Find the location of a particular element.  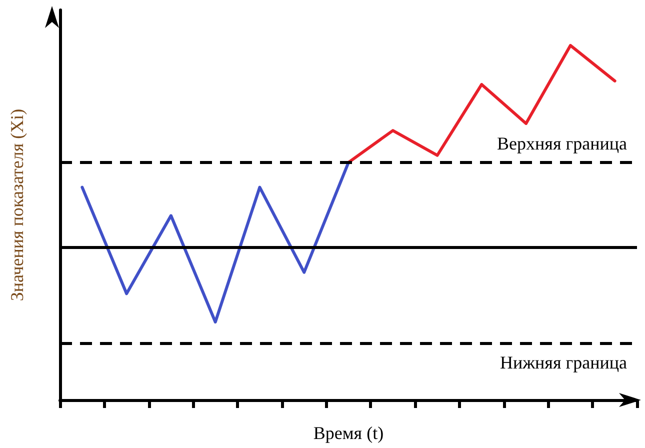

x-axis-title: Время (t) is located at coordinates (348, 433).